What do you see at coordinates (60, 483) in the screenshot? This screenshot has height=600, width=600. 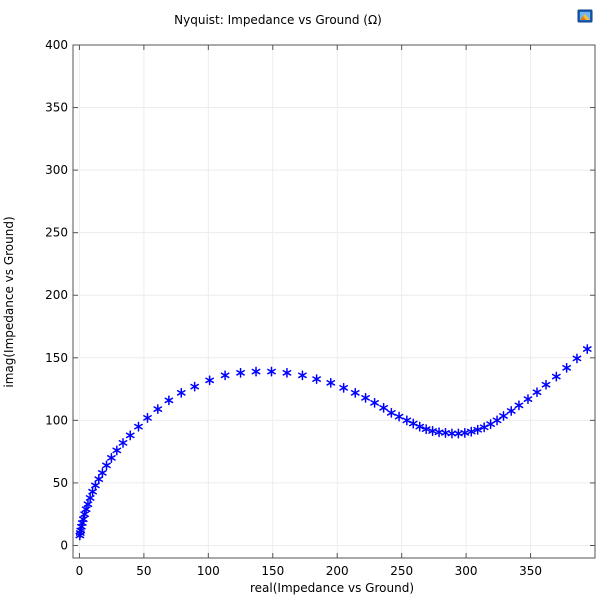 I see `y-tick-label: 50` at bounding box center [60, 483].